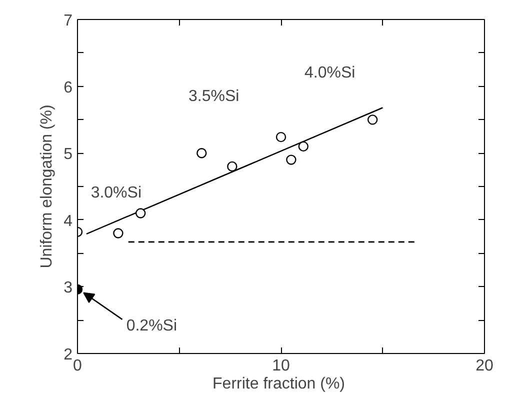  Describe the element at coordinates (68, 155) in the screenshot. I see `y-tick-label: 5` at that location.